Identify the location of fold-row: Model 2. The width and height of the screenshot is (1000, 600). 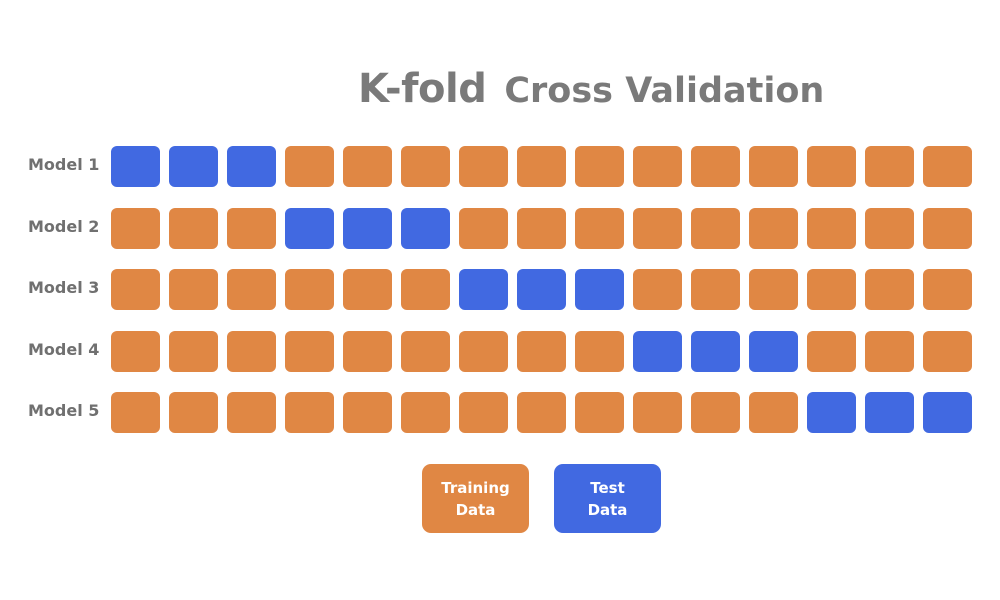
(500, 228).